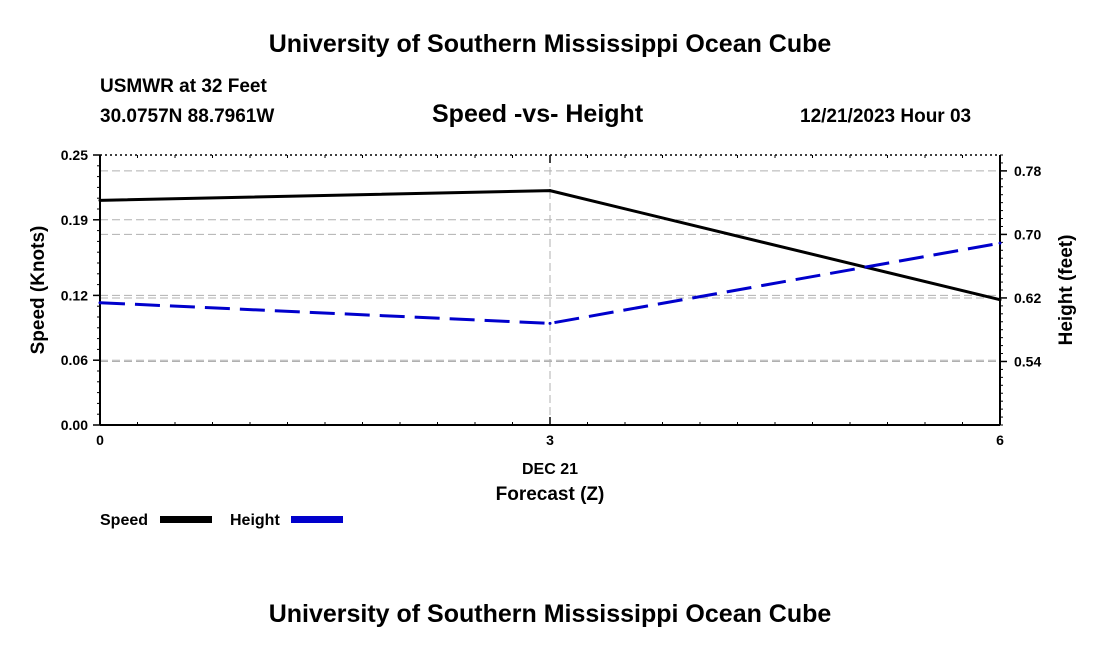  What do you see at coordinates (538, 114) in the screenshot?
I see `chart-subtitle: Speed -vs- Height` at bounding box center [538, 114].